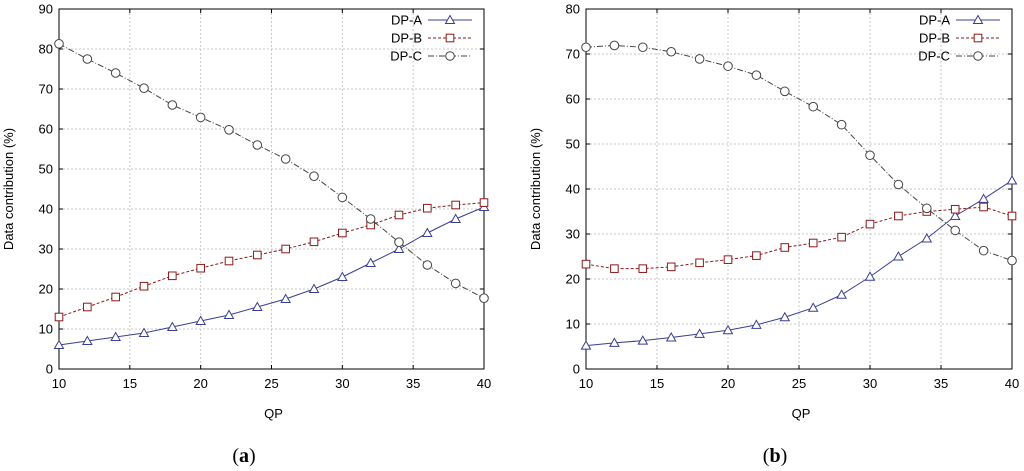 This screenshot has width=1024, height=471. Describe the element at coordinates (271, 260) in the screenshot. I see `chart-a-series-line-dp-b` at that location.